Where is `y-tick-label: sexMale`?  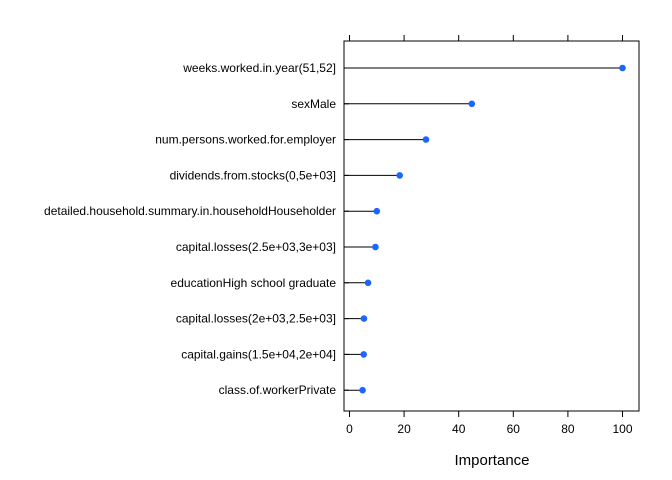
y-tick-label: sexMale is located at coordinates (313, 104).